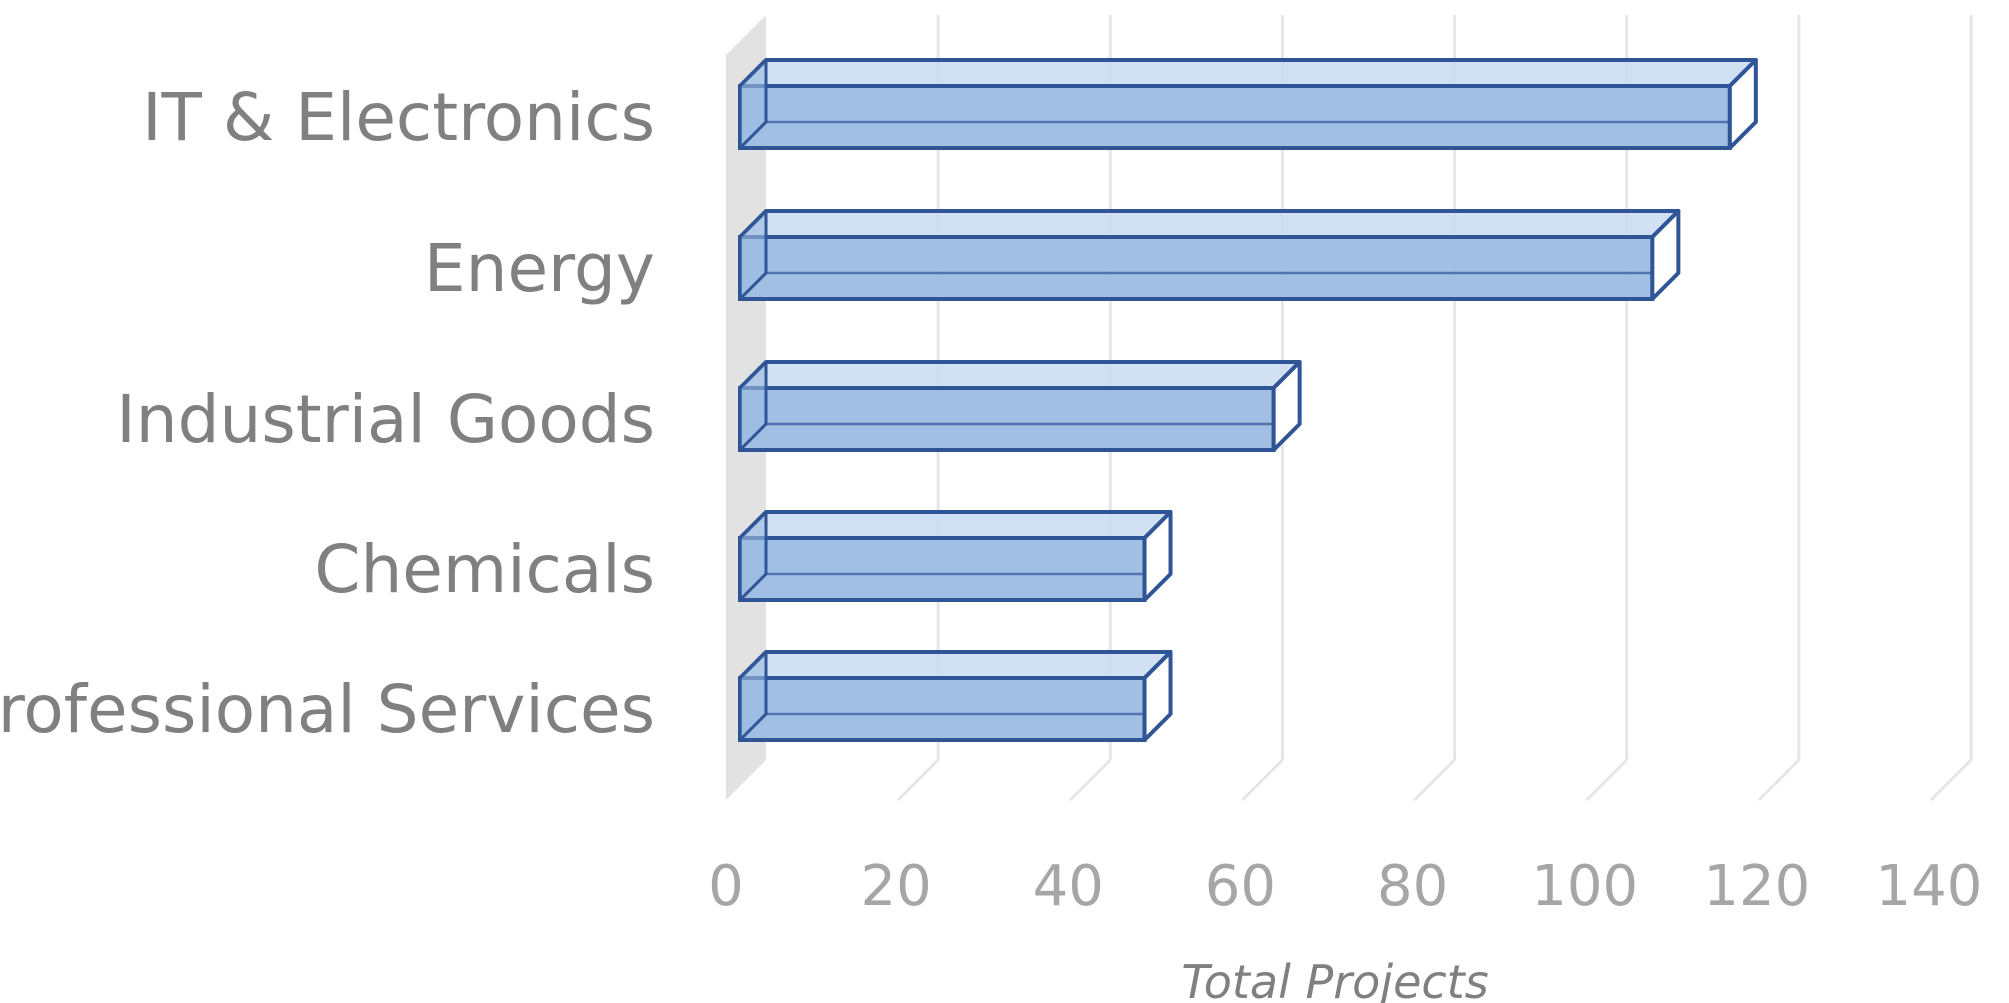  Describe the element at coordinates (484, 569) in the screenshot. I see `category-label: Chemicals` at that location.